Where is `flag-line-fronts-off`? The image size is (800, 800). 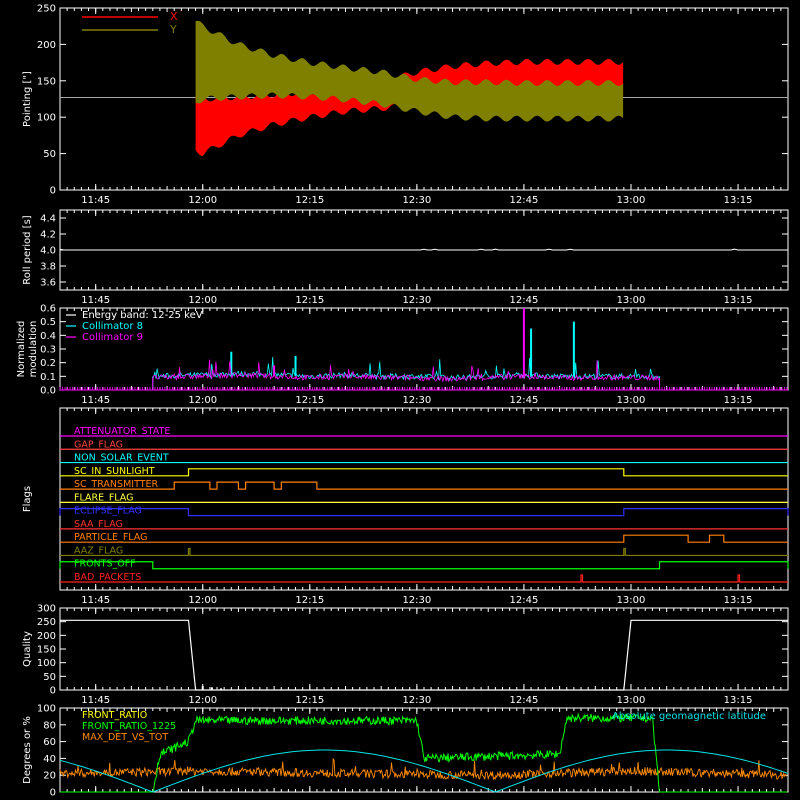
flag-line-fronts-off is located at coordinates (424, 565).